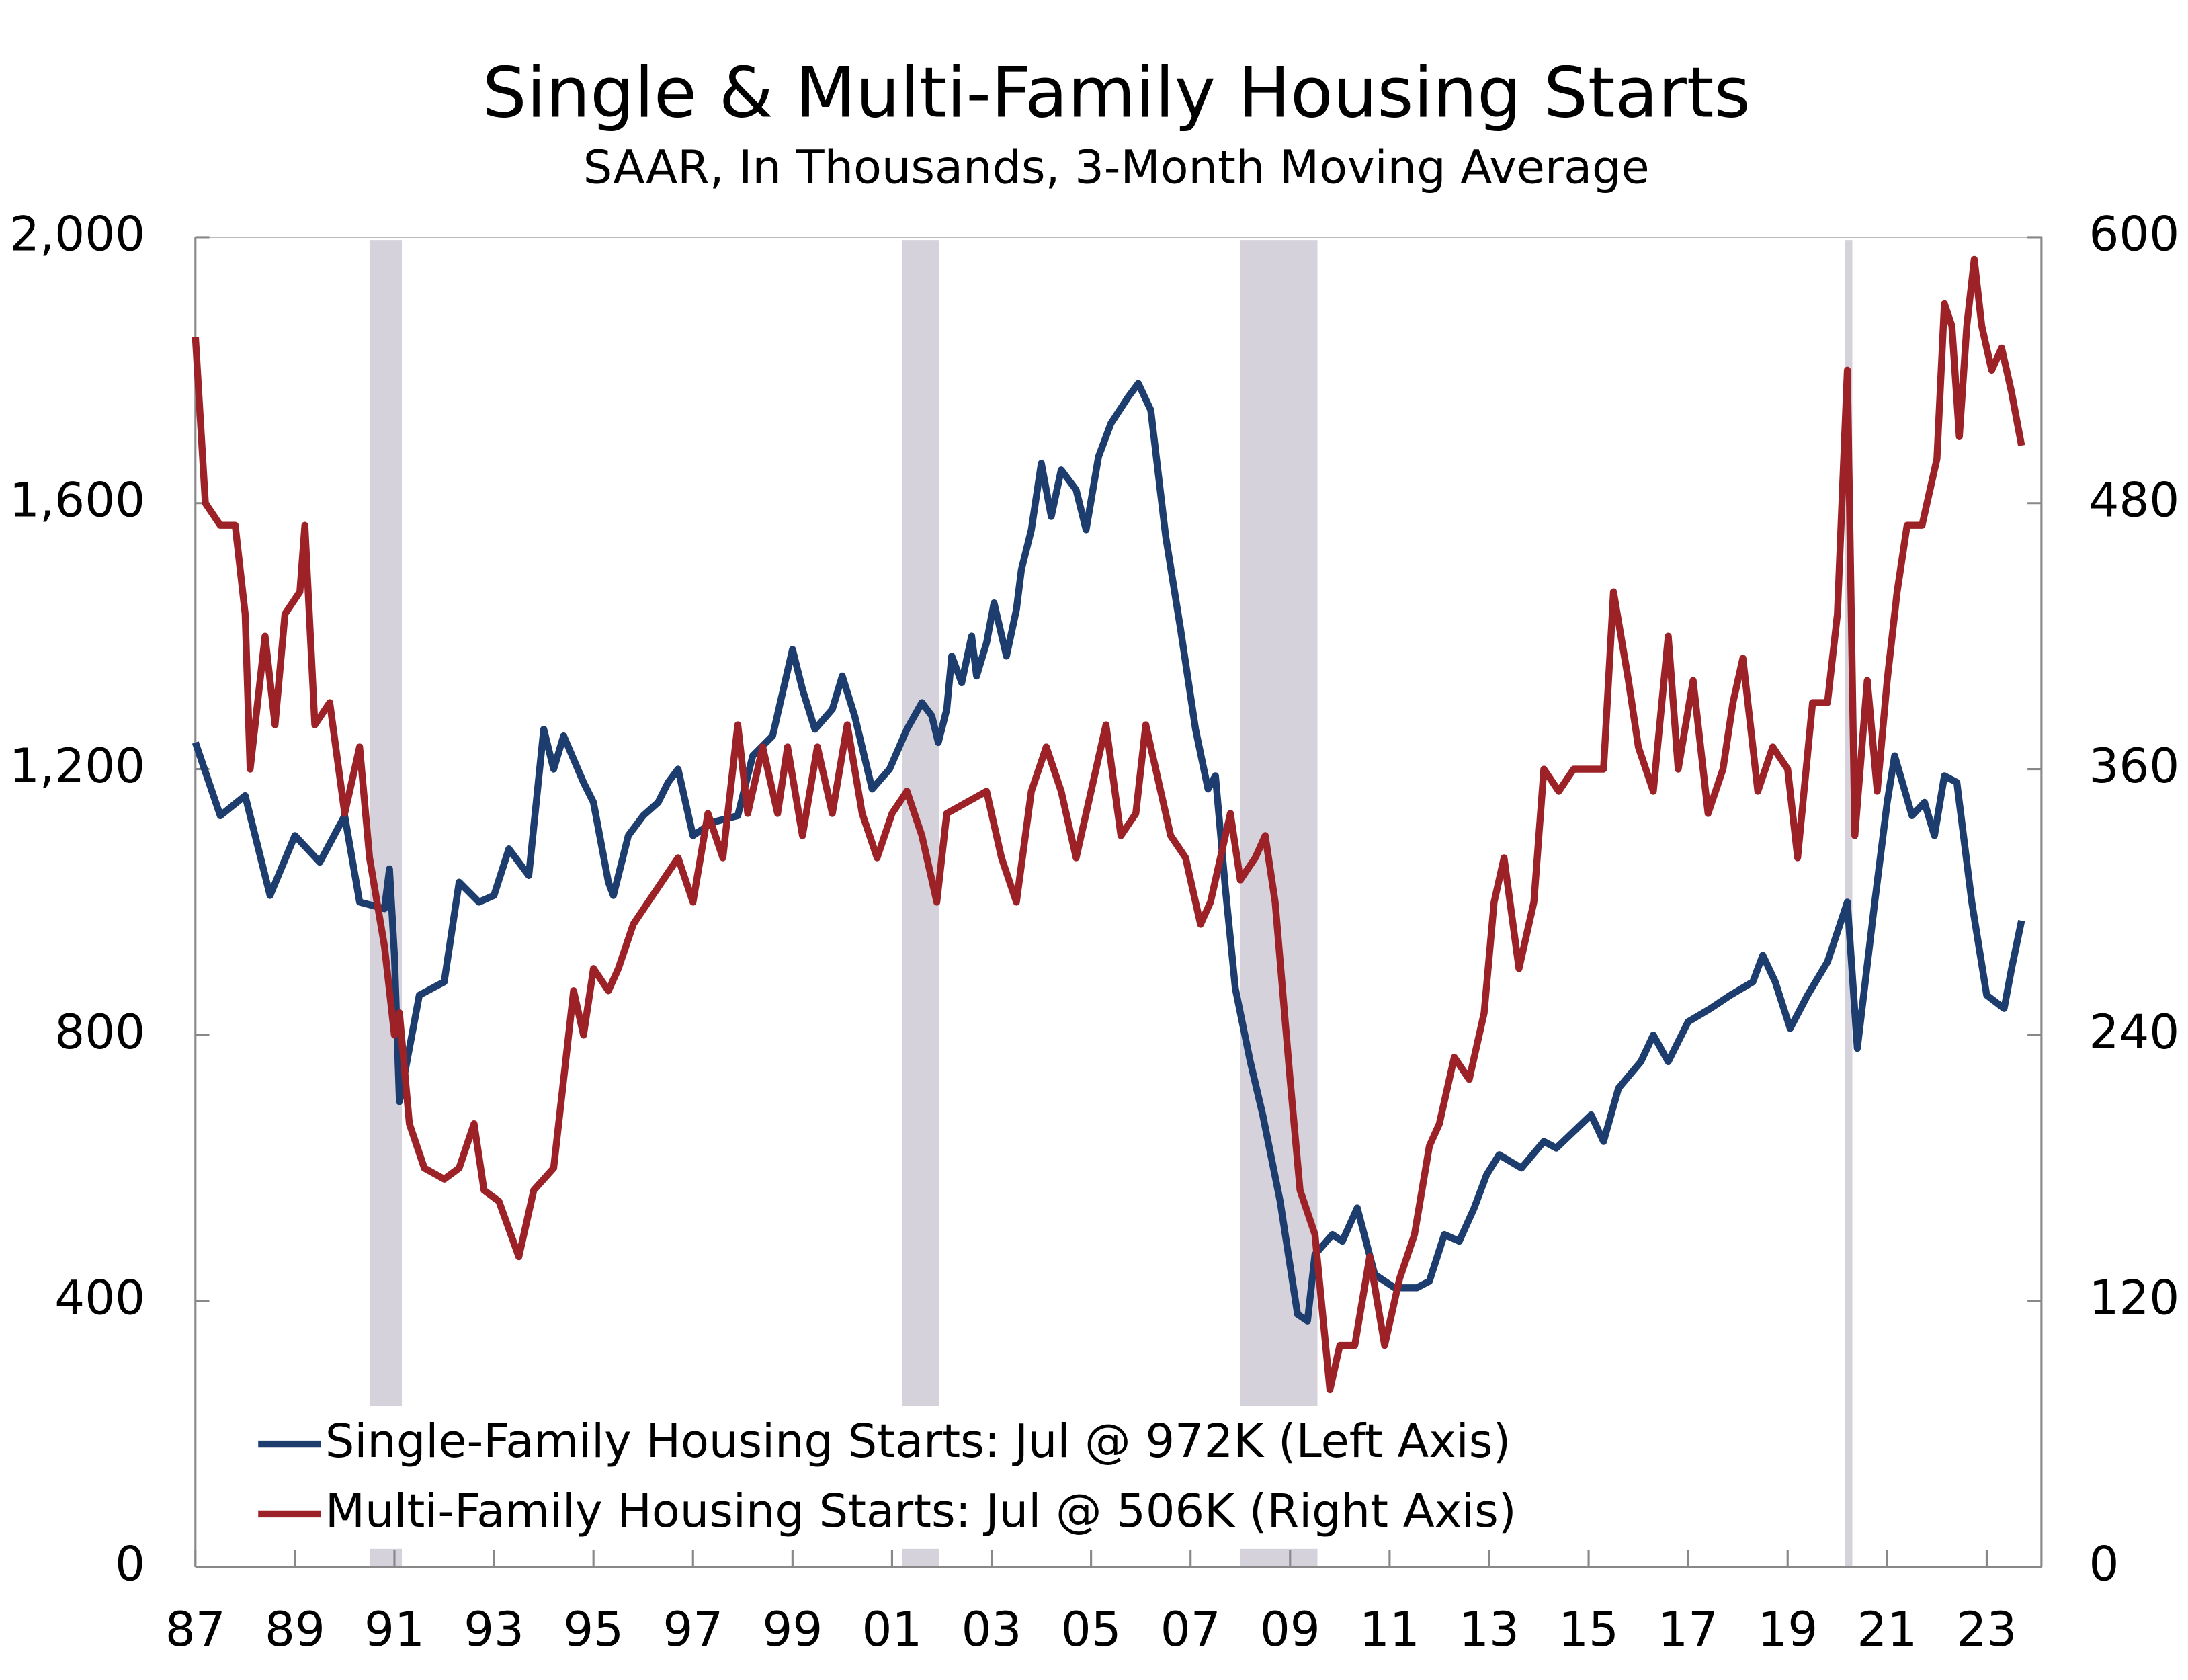 Image resolution: width=2188 pixels, height=1680 pixels. What do you see at coordinates (1887, 1629) in the screenshot?
I see `x-tick-label: 21` at bounding box center [1887, 1629].